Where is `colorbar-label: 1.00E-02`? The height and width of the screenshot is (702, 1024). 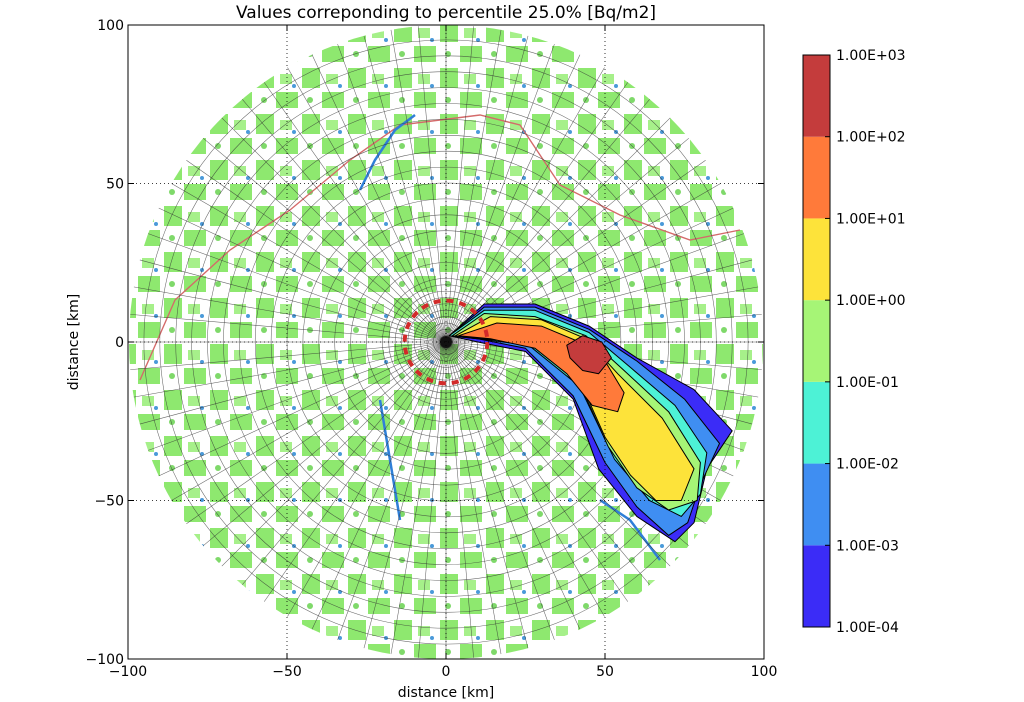 colorbar-label: 1.00E-02 is located at coordinates (867, 465).